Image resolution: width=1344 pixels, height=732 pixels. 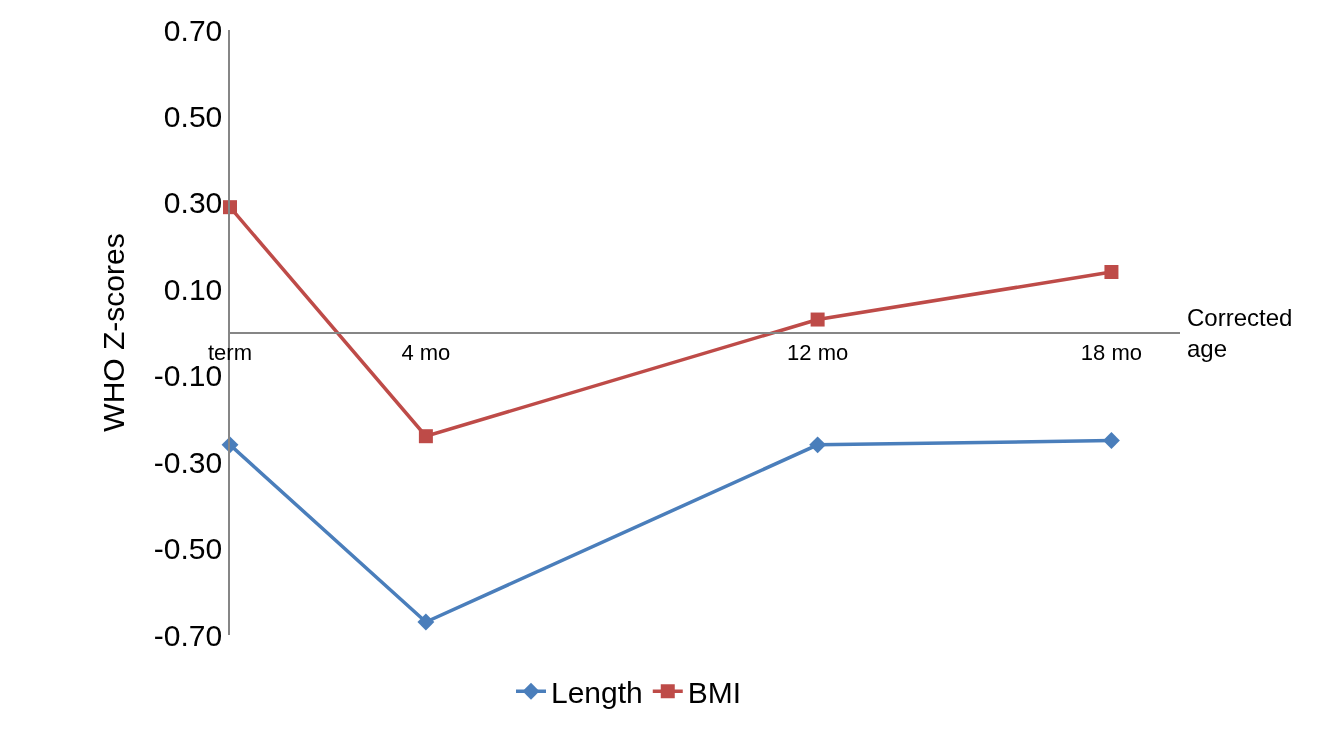 What do you see at coordinates (193, 289) in the screenshot?
I see `y-tick-label: 0.10` at bounding box center [193, 289].